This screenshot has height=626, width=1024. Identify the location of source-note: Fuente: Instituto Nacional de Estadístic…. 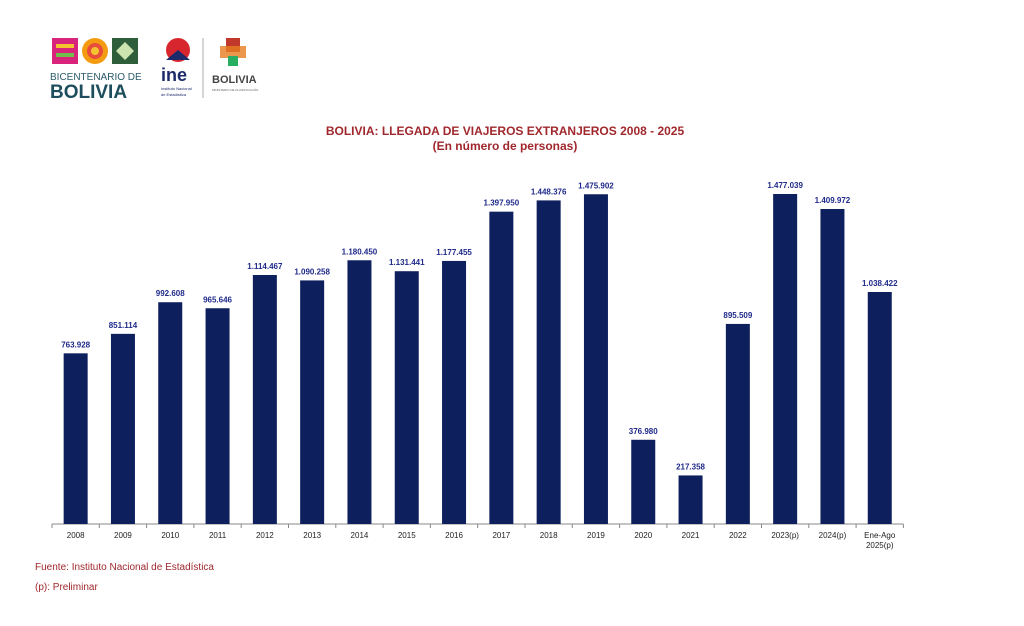
(124, 567).